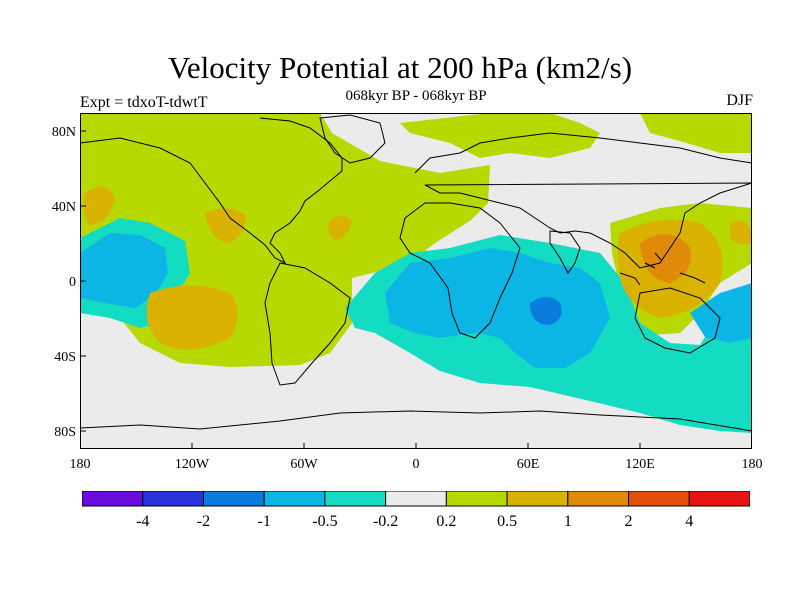 This screenshot has width=800, height=600. Describe the element at coordinates (721, 313) in the screenshot. I see `negative-field-south-pacific` at that location.